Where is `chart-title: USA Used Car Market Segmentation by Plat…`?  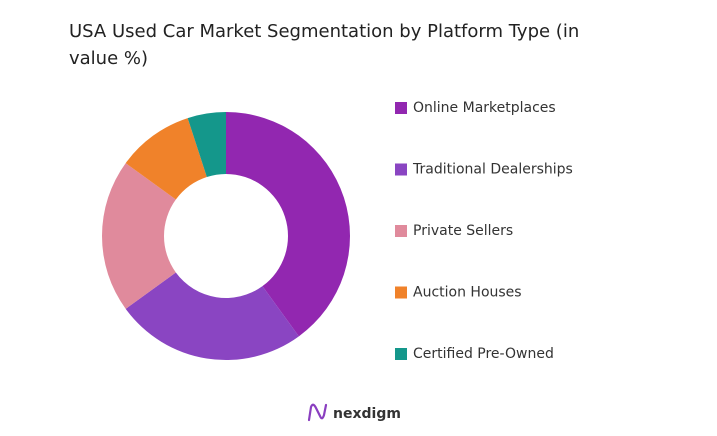
chart-title: USA Used Car Market Segmentation by Plat… is located at coordinates (324, 45).